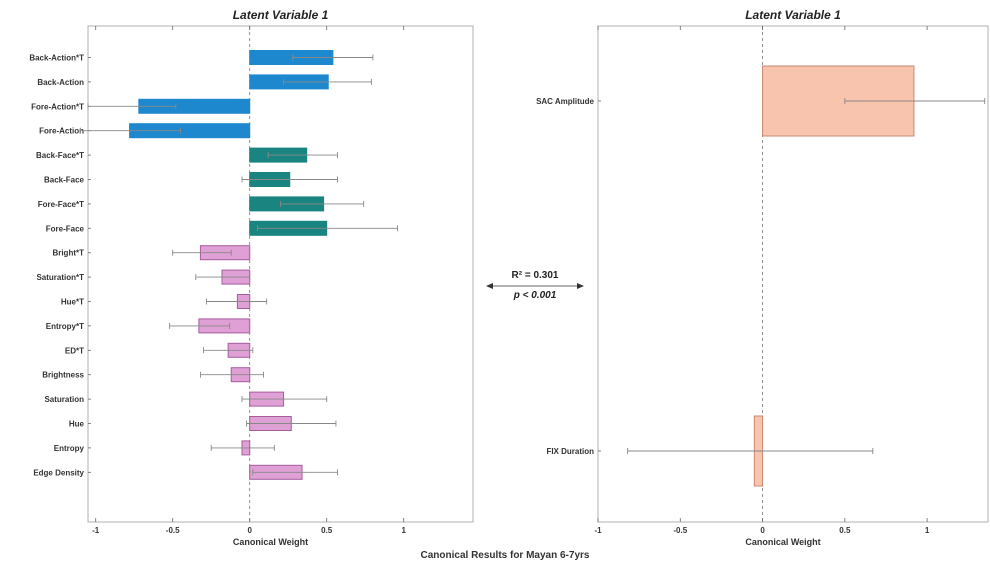 The width and height of the screenshot is (990, 566). I want to click on category-label: Back-Face, so click(64, 180).